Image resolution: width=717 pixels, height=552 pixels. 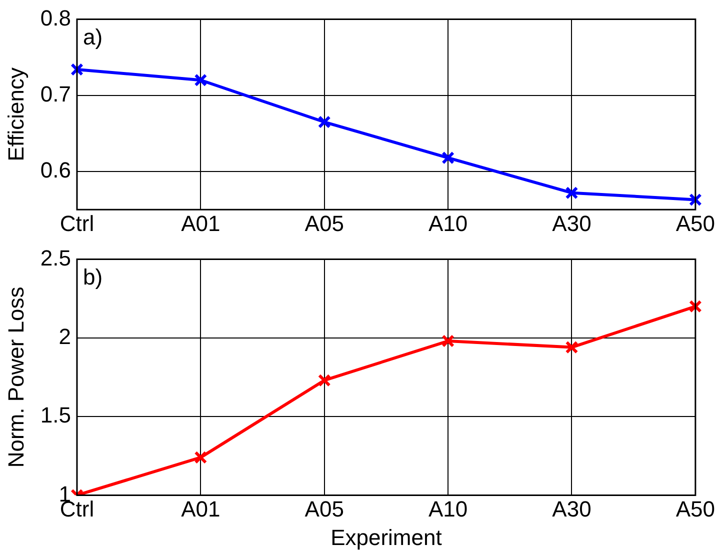 I want to click on y-tick-label: 0.7, so click(x=55, y=93).